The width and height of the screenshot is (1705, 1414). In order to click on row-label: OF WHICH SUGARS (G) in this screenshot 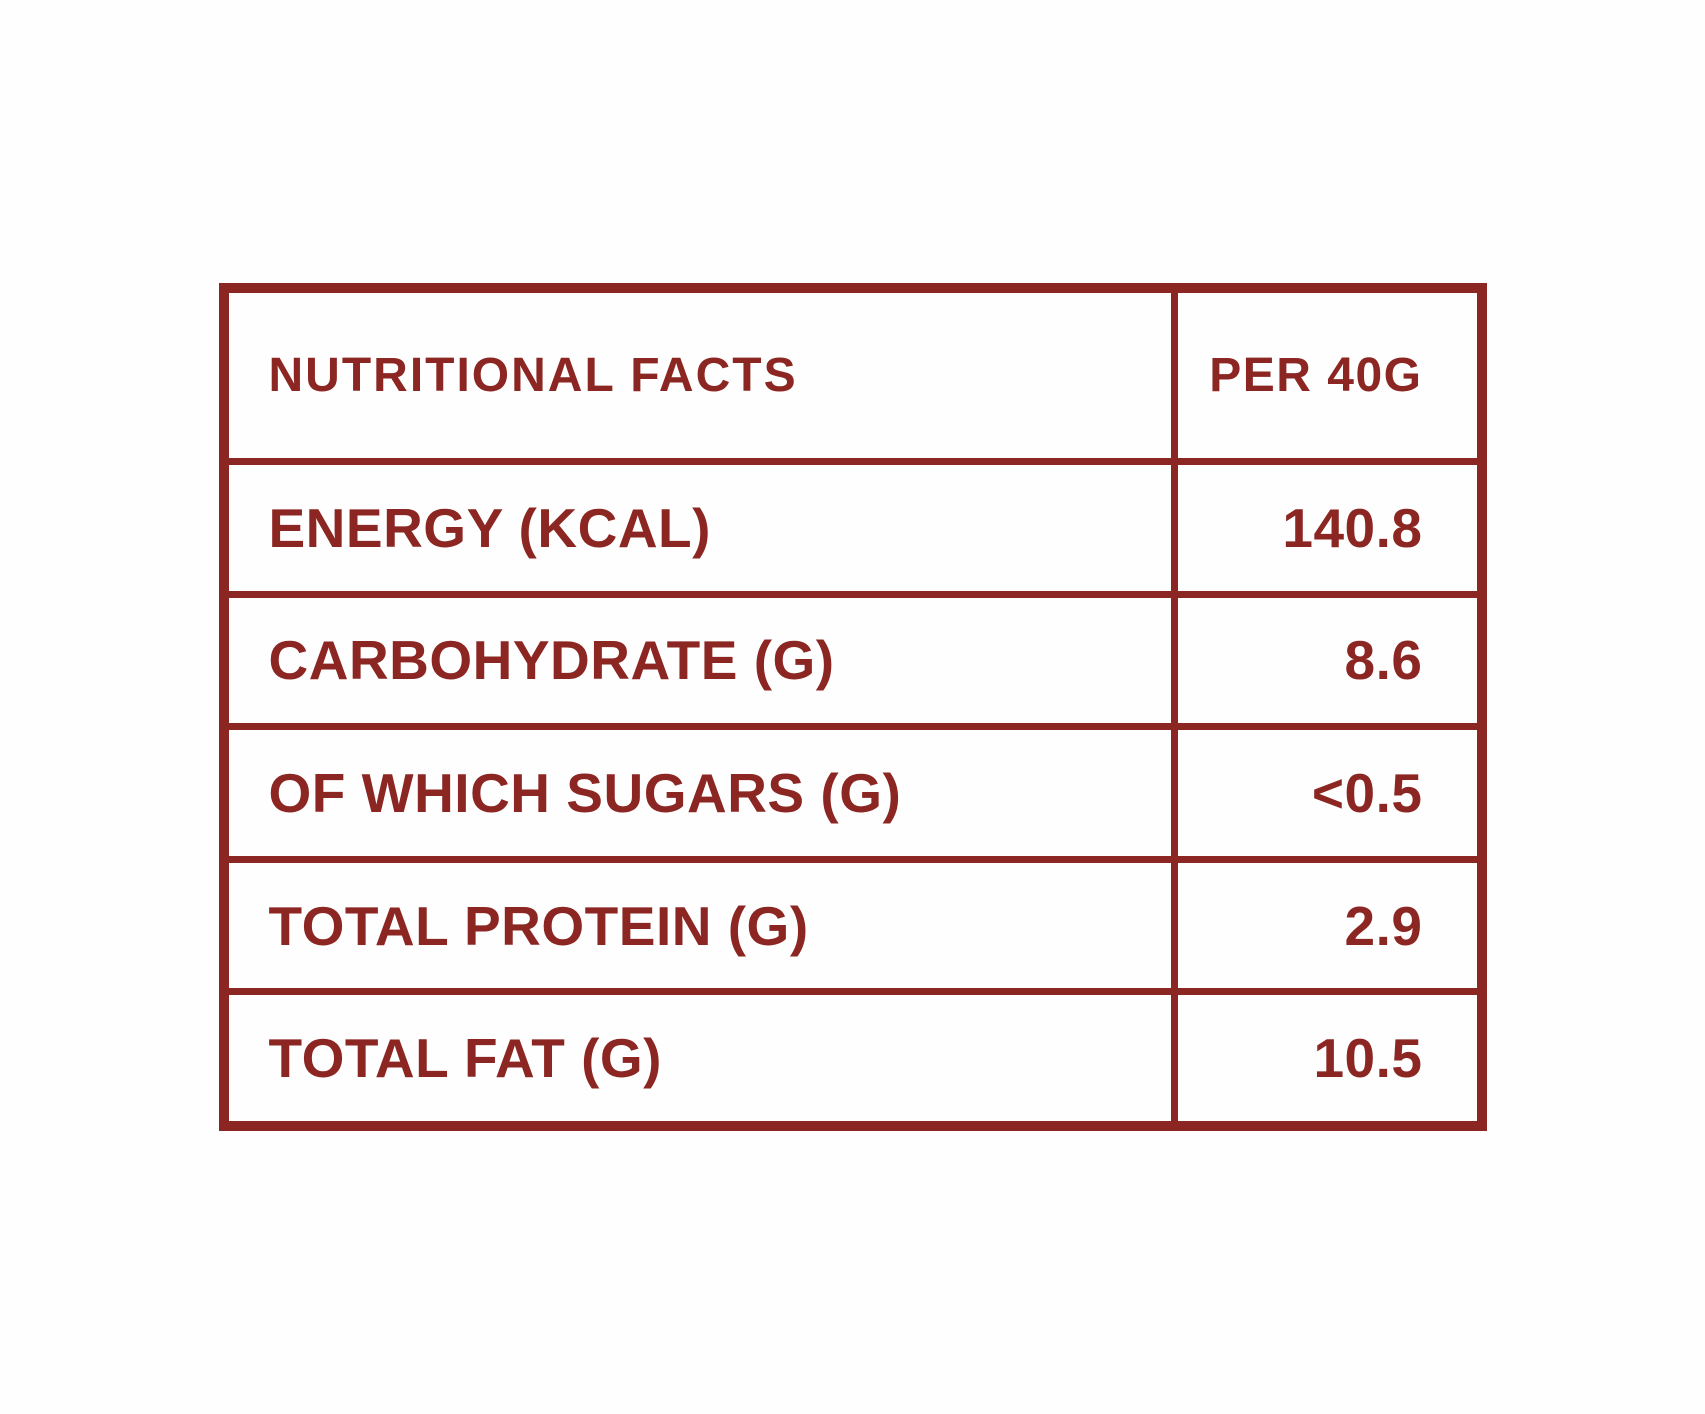, I will do `click(703, 793)`.